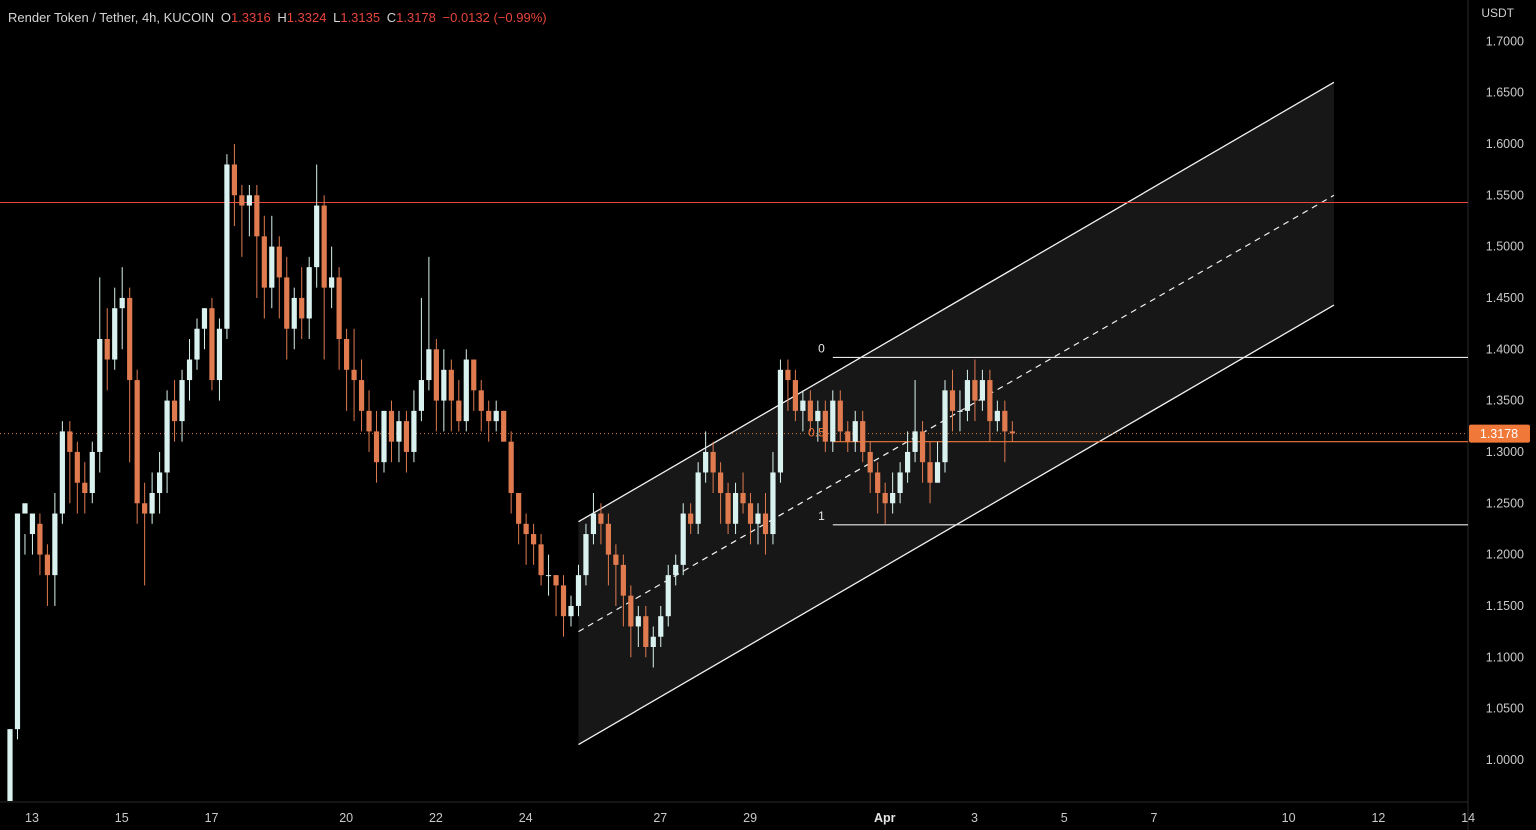 This screenshot has height=830, width=1536. I want to click on low-label: L, so click(337, 17).